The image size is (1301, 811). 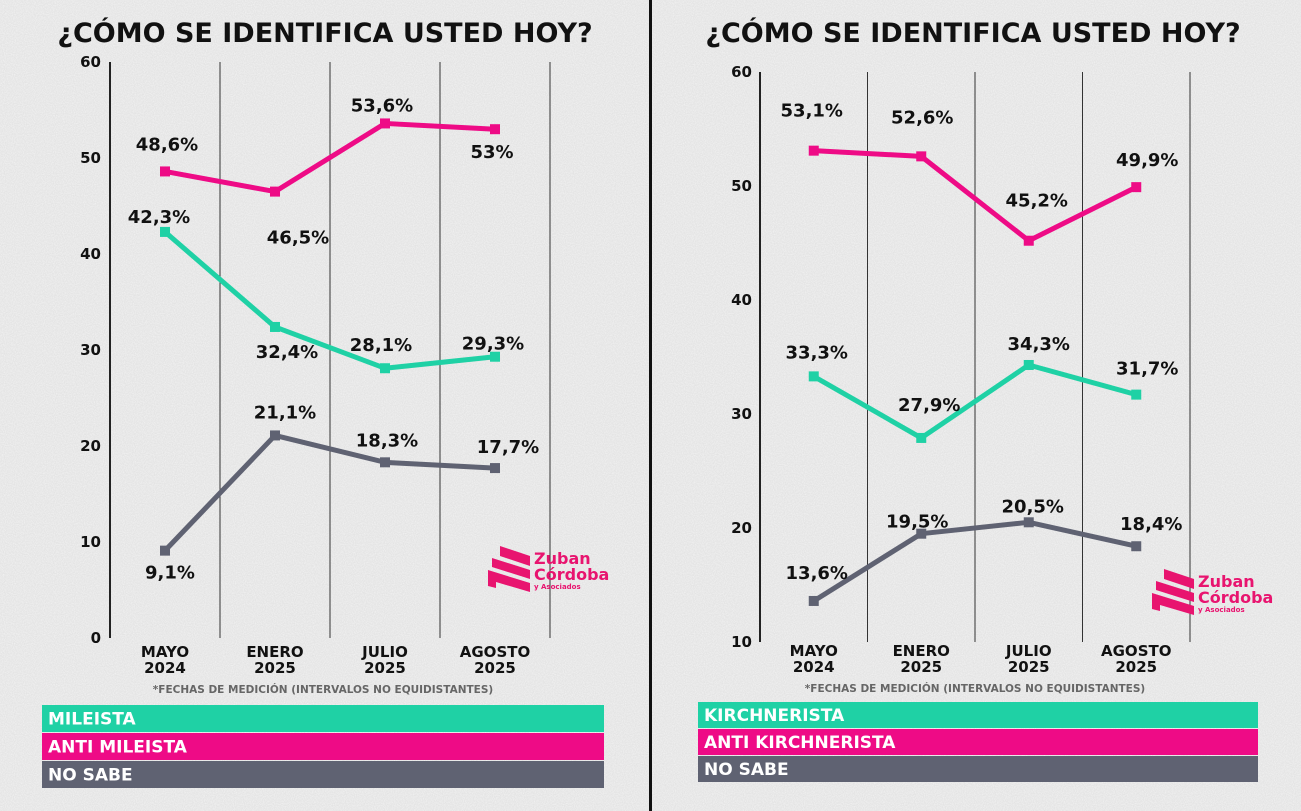 I want to click on series-line-anti-kirchnerista, so click(x=975, y=196).